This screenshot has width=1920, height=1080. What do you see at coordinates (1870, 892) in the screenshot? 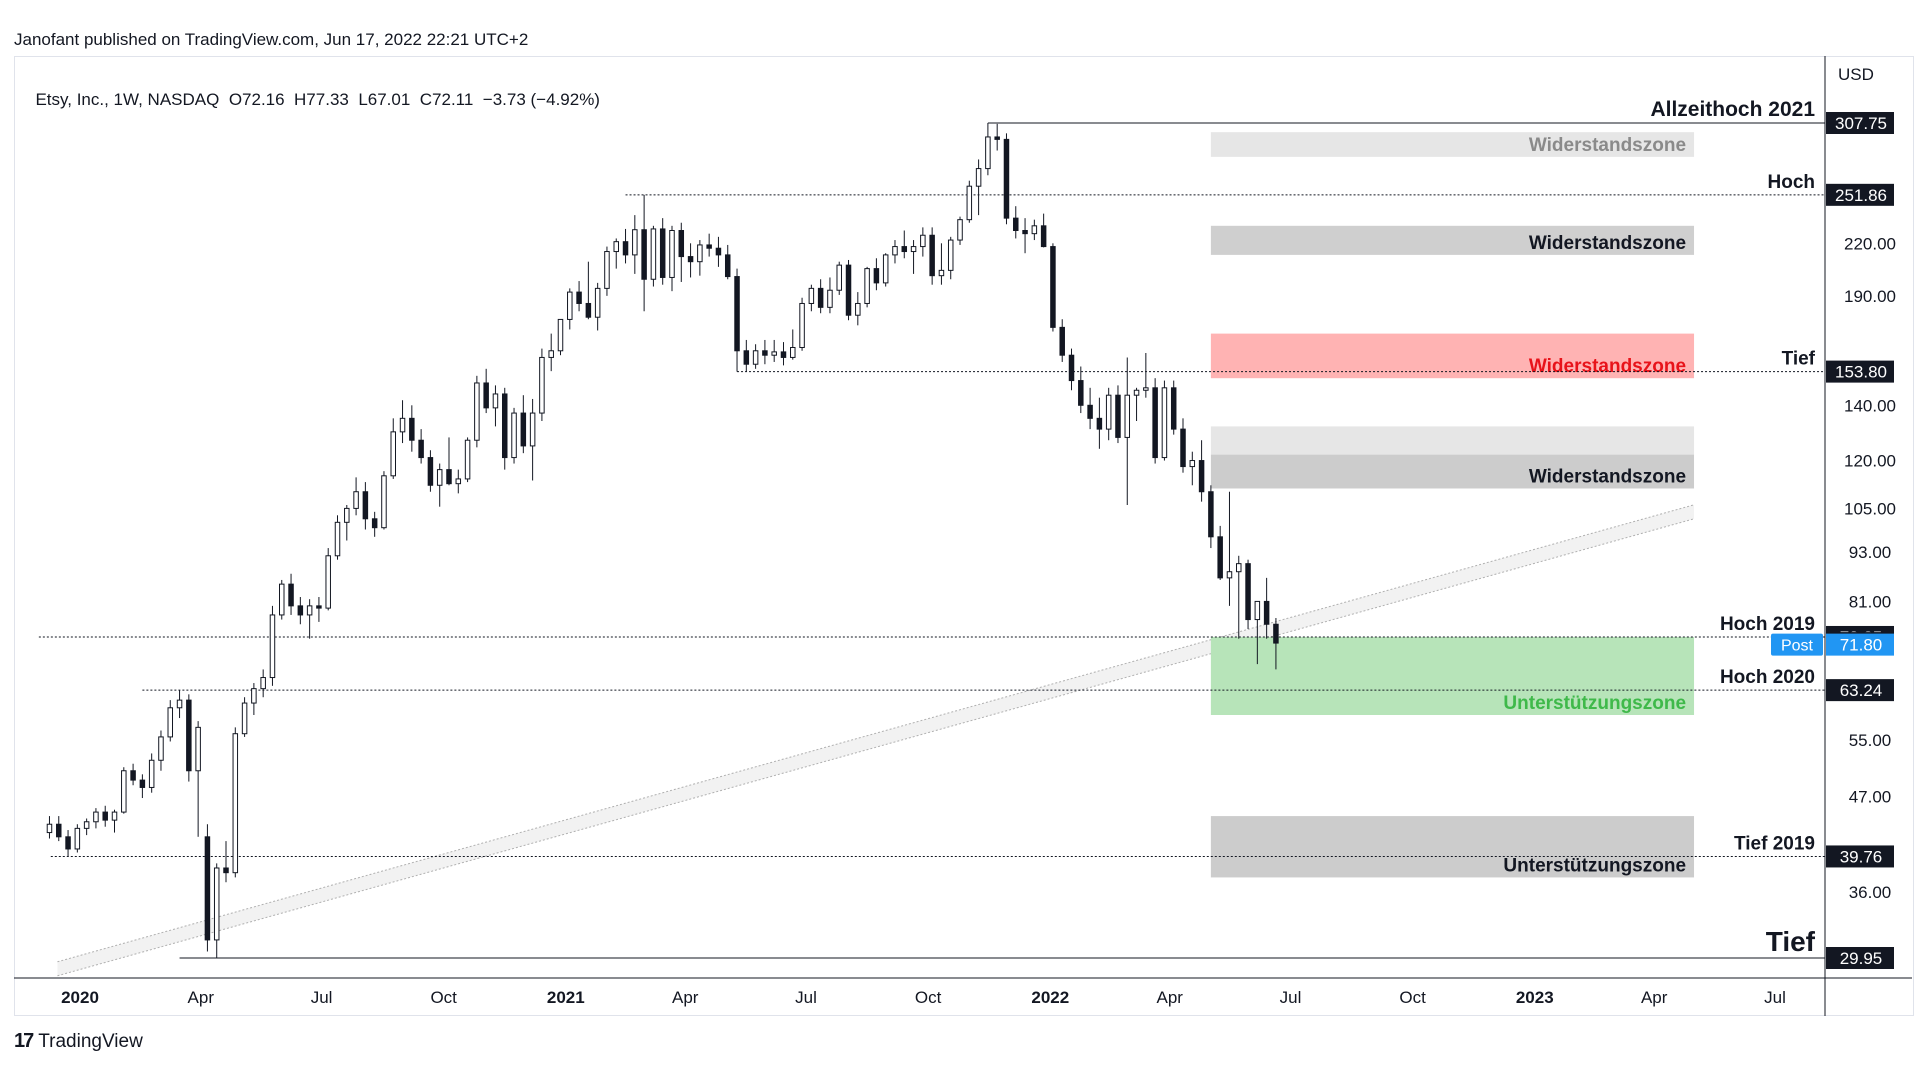
I see `y-tick-0: 36.00` at bounding box center [1870, 892].